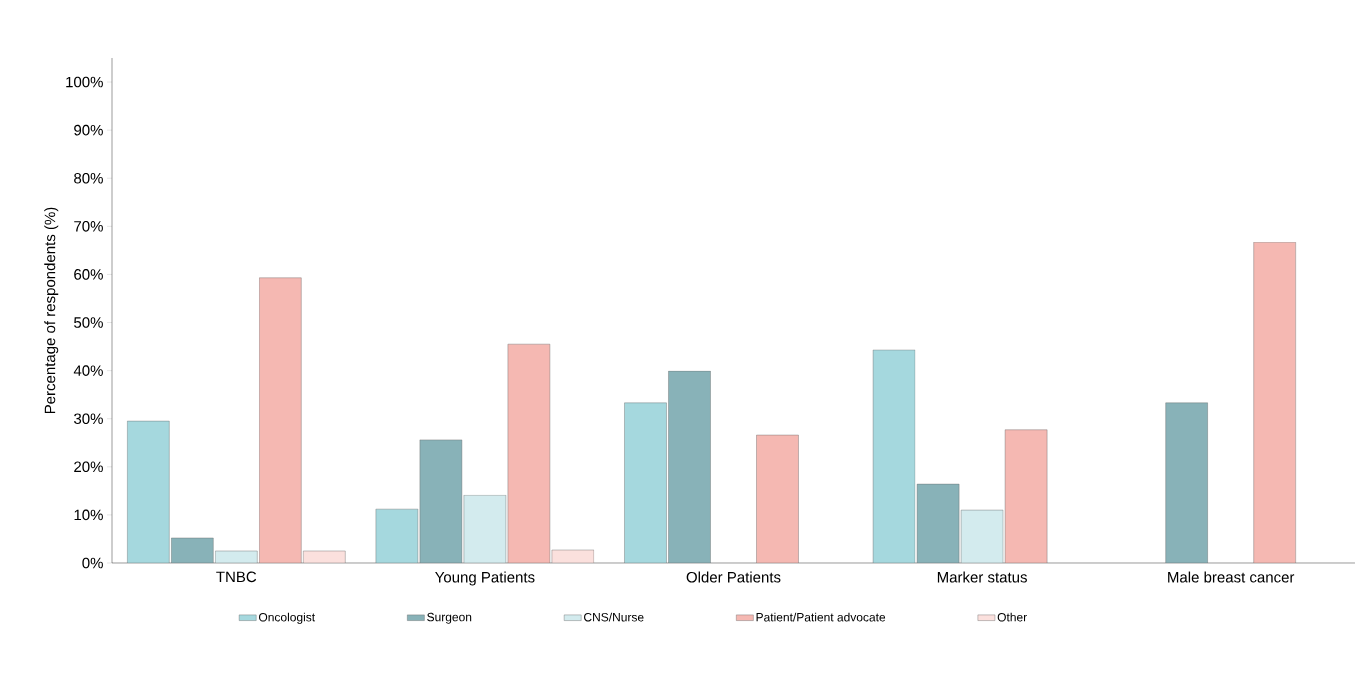  What do you see at coordinates (88, 130) in the screenshot?
I see `y-tick-label: 90%` at bounding box center [88, 130].